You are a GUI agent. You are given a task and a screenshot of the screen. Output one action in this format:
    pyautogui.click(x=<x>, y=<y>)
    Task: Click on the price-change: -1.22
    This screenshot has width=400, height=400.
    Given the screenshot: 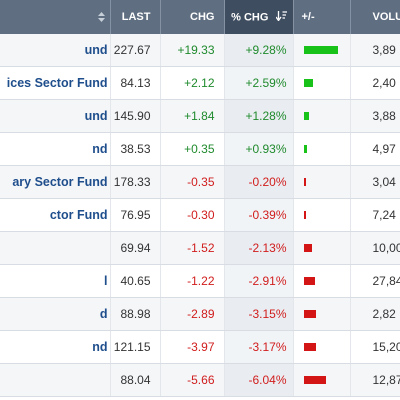 What is the action you would take?
    pyautogui.click(x=192, y=281)
    